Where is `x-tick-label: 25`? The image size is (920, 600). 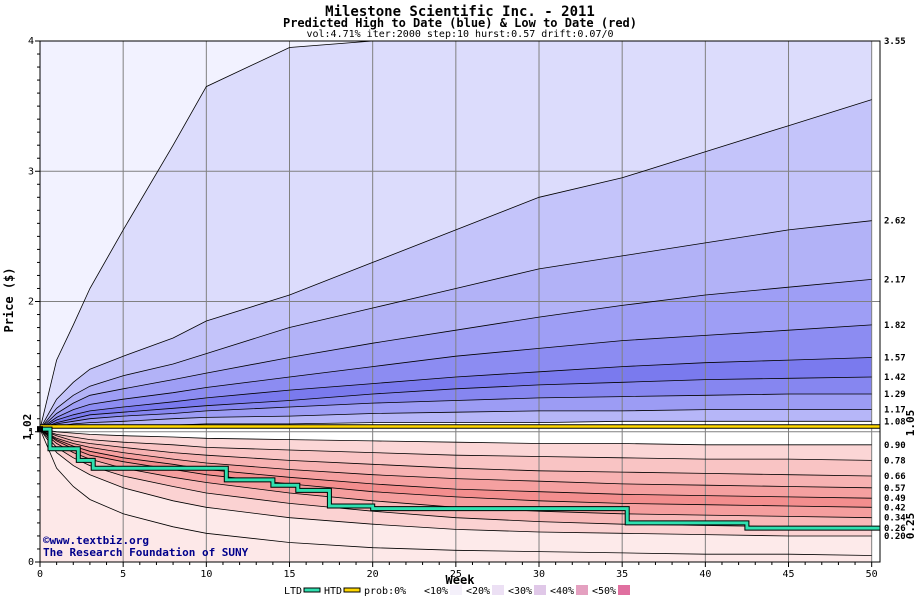
x-tick-label: 25 is located at coordinates (456, 574).